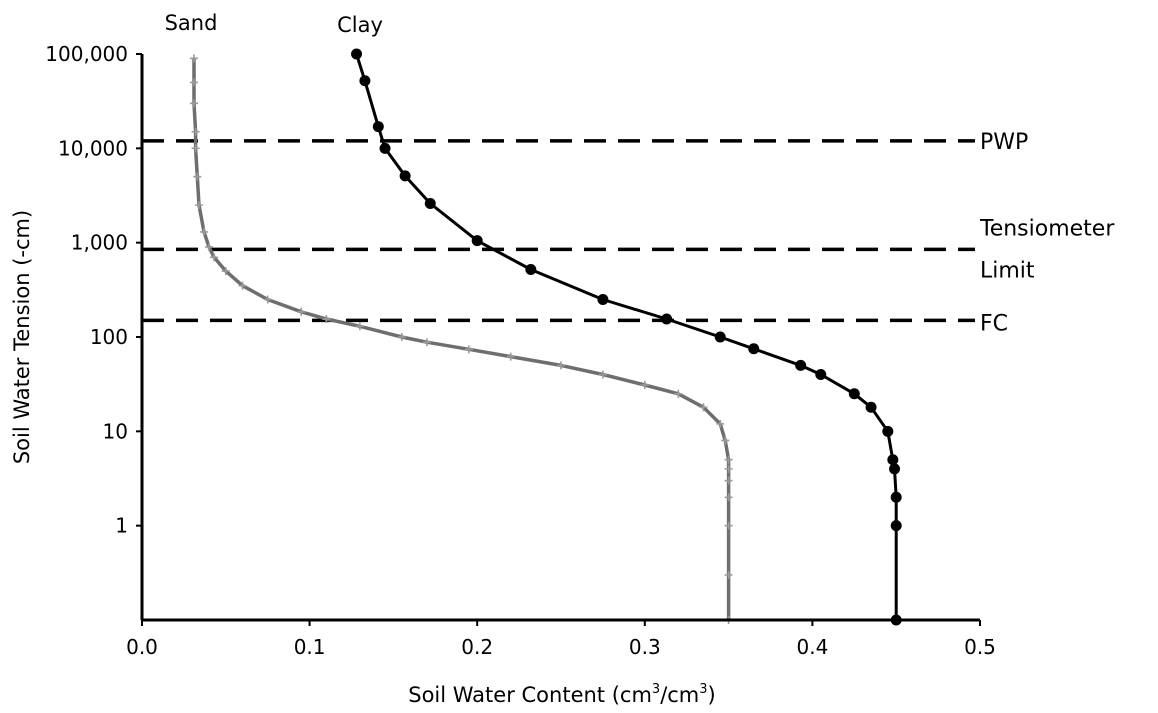 Image resolution: width=1158 pixels, height=713 pixels. I want to click on series-label-clay: Clay, so click(360, 25).